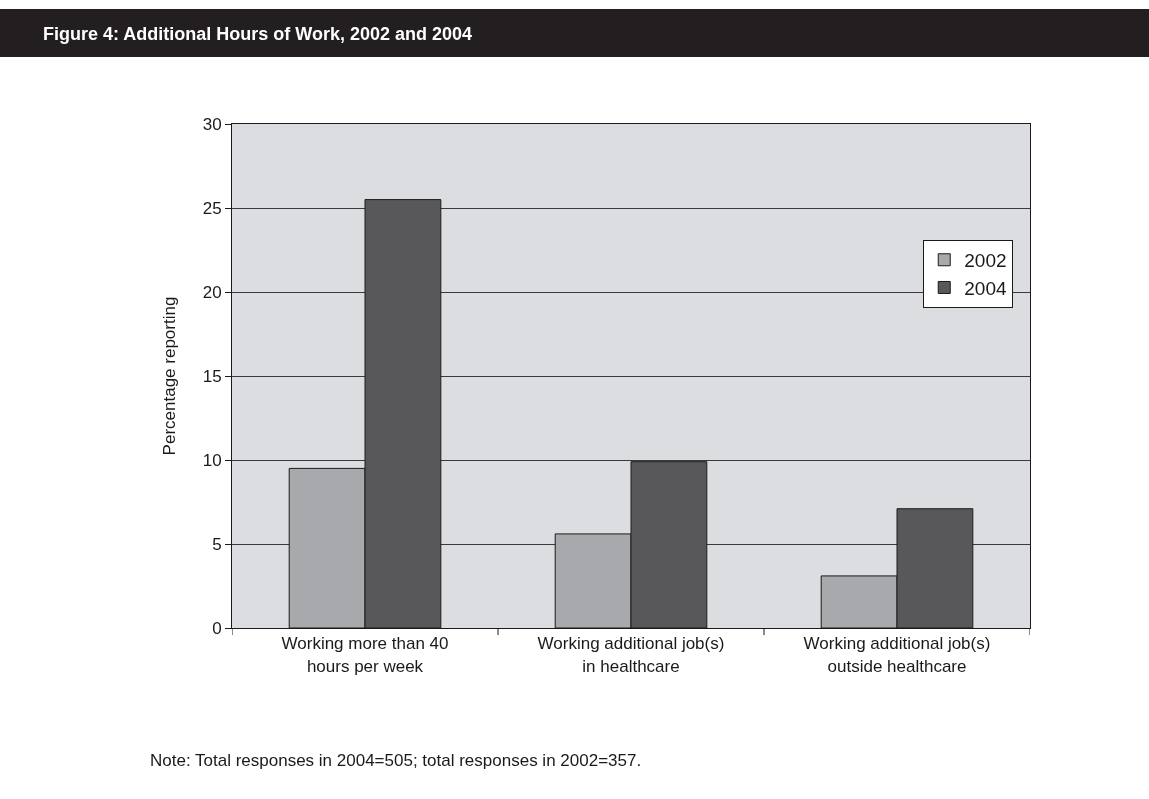 The image size is (1149, 799). I want to click on y-axis-title: Percentage reporting, so click(170, 376).